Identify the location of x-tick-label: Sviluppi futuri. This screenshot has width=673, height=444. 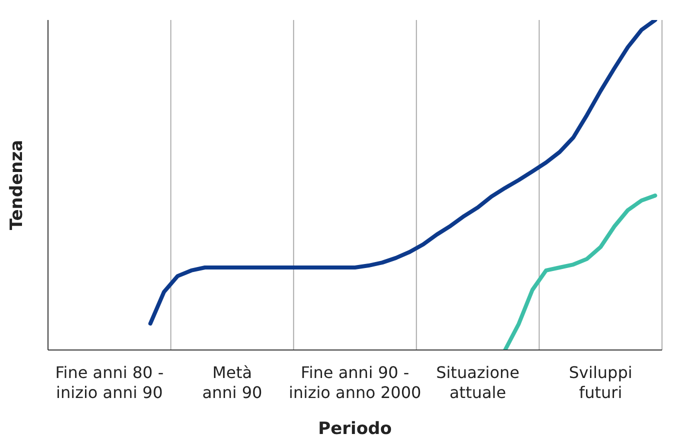
(600, 382).